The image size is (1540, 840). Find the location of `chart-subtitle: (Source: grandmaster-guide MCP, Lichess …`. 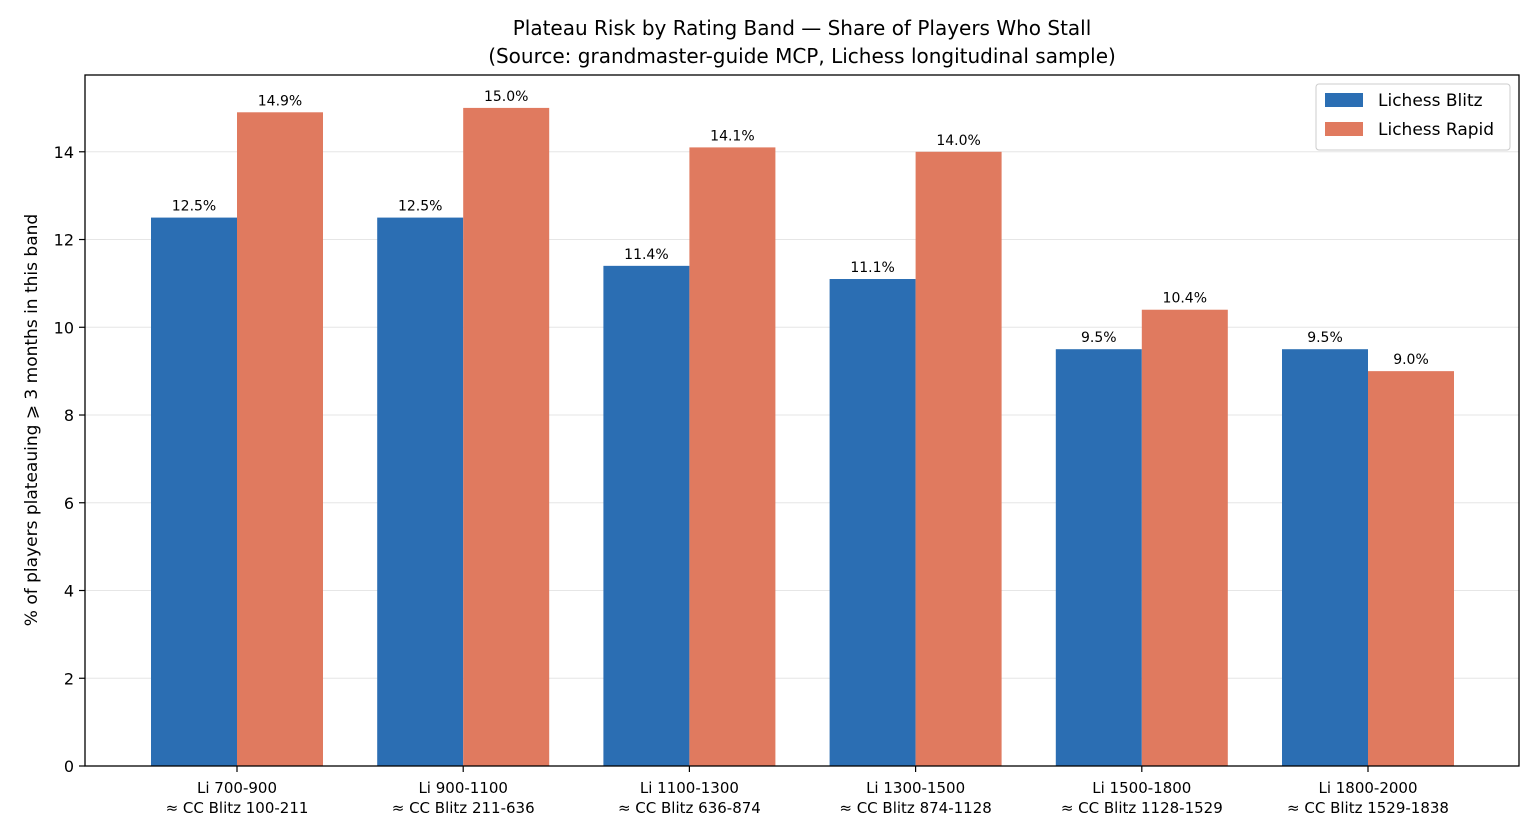

chart-subtitle: (Source: grandmaster-guide MCP, Lichess … is located at coordinates (802, 56).